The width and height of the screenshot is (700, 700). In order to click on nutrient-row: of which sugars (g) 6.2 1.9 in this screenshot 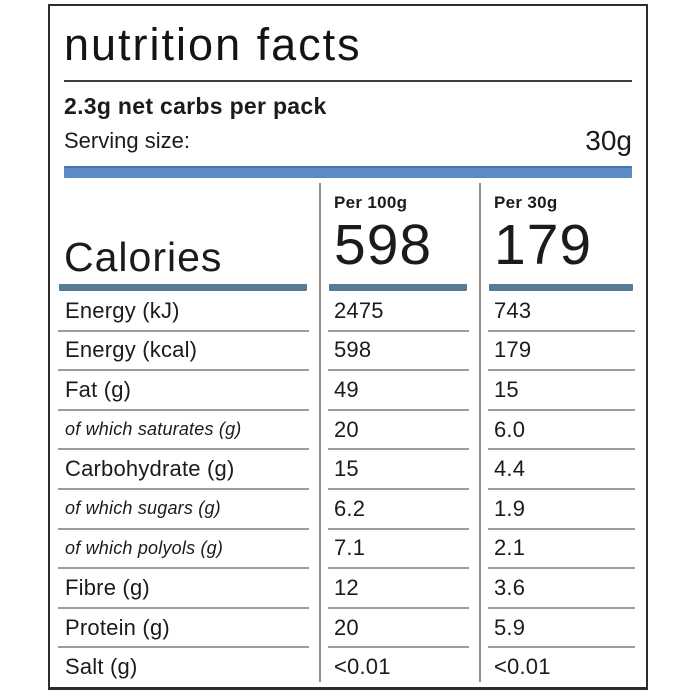, I will do `click(348, 509)`.